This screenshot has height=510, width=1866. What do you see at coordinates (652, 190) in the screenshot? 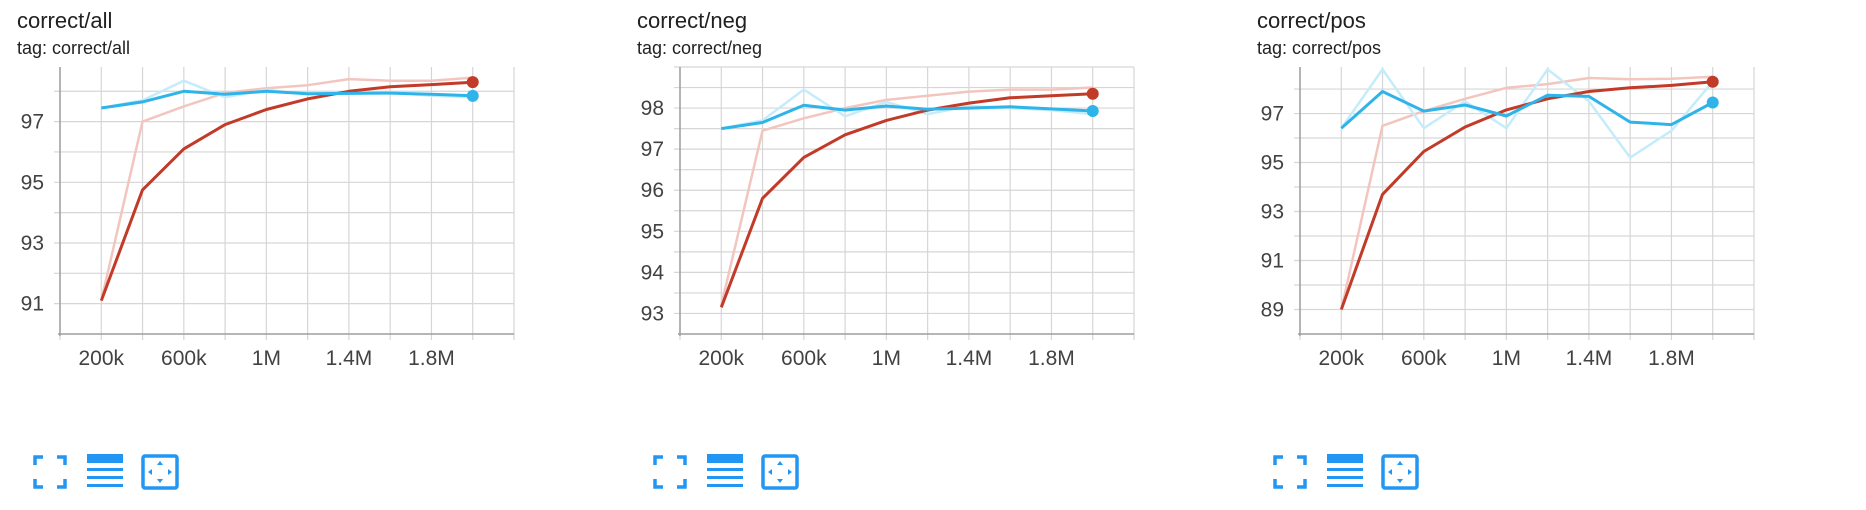
I see `y-tick-label: 96` at bounding box center [652, 190].